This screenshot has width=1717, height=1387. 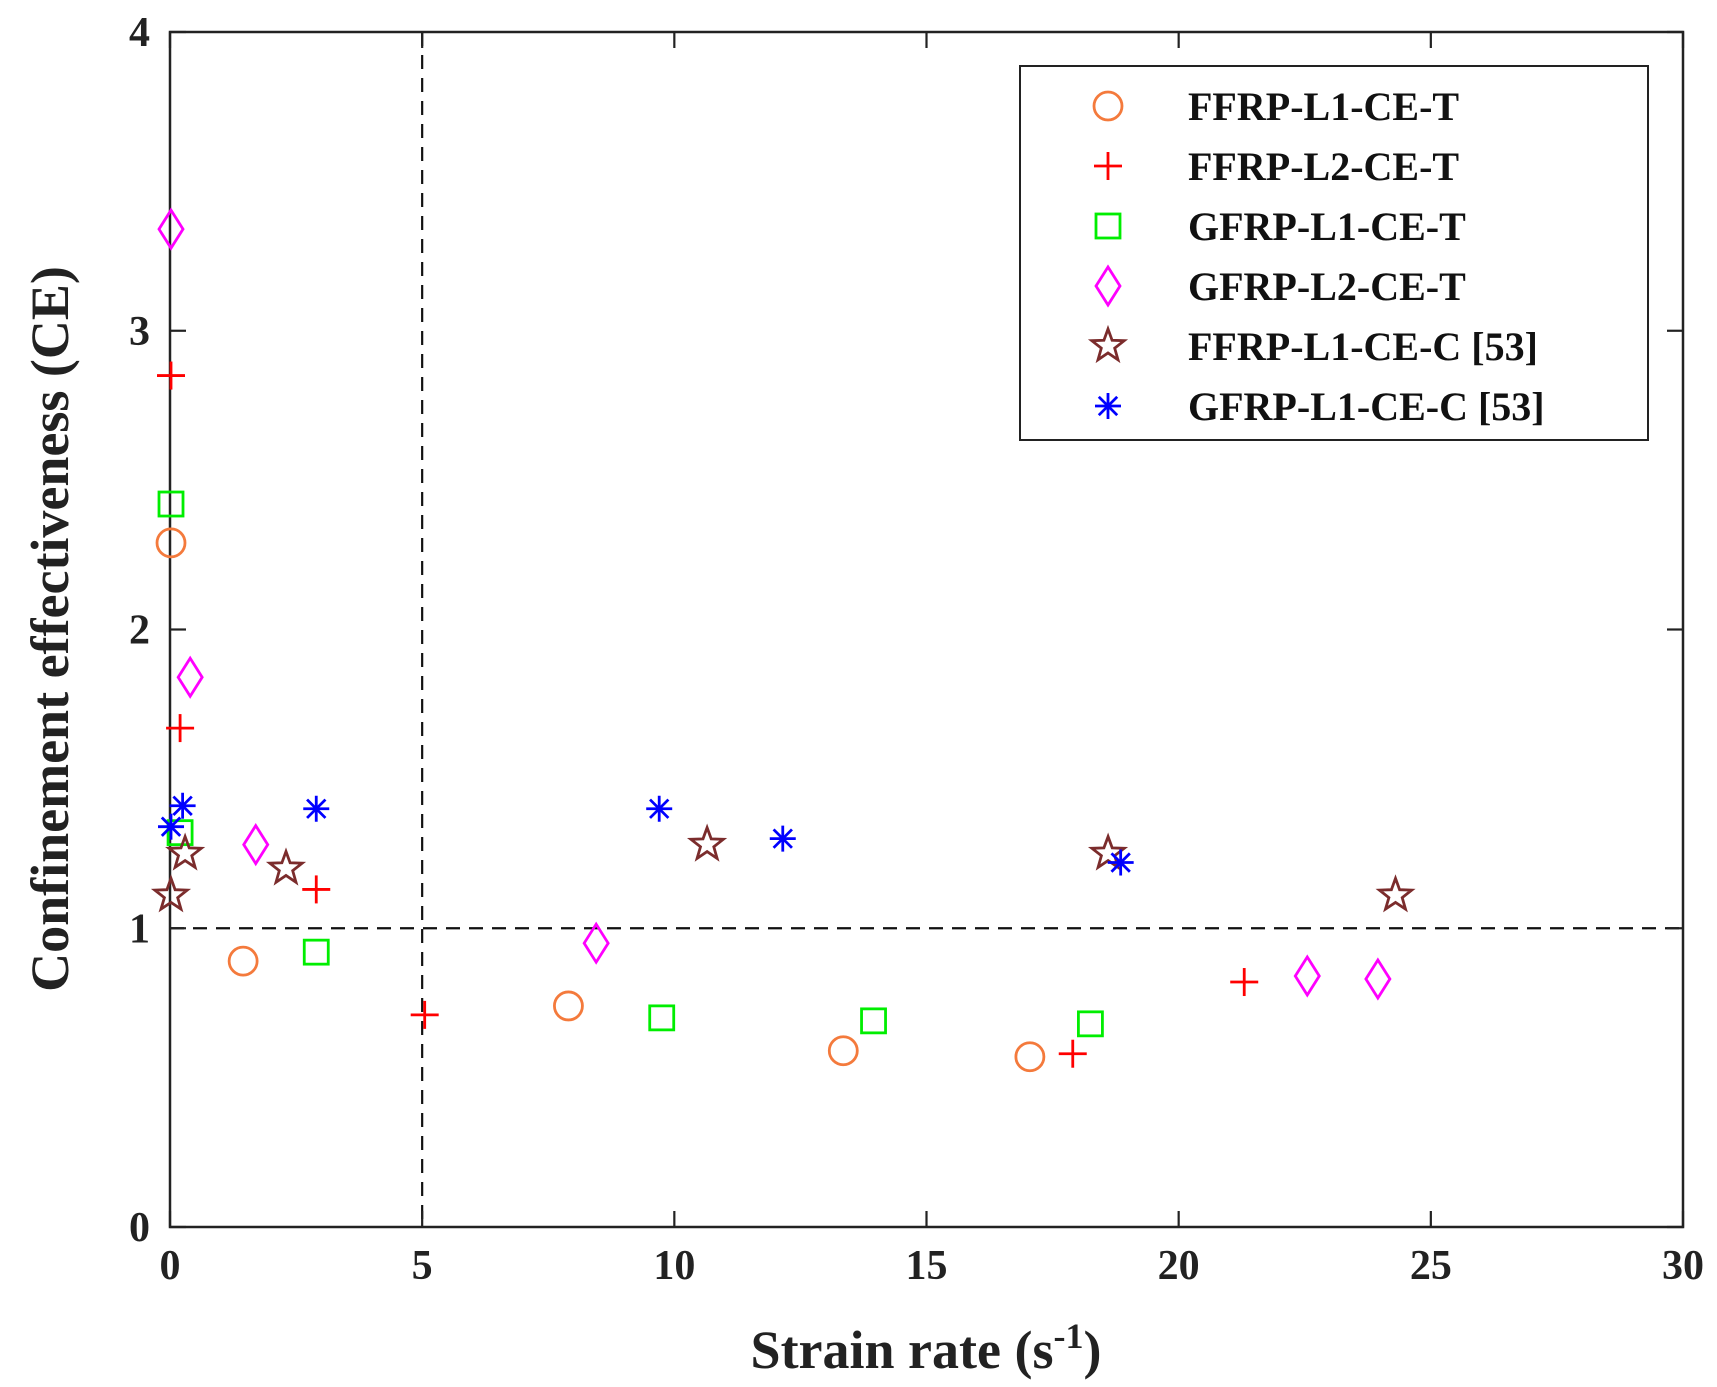 What do you see at coordinates (1683, 1266) in the screenshot?
I see `x-tick-label: 30` at bounding box center [1683, 1266].